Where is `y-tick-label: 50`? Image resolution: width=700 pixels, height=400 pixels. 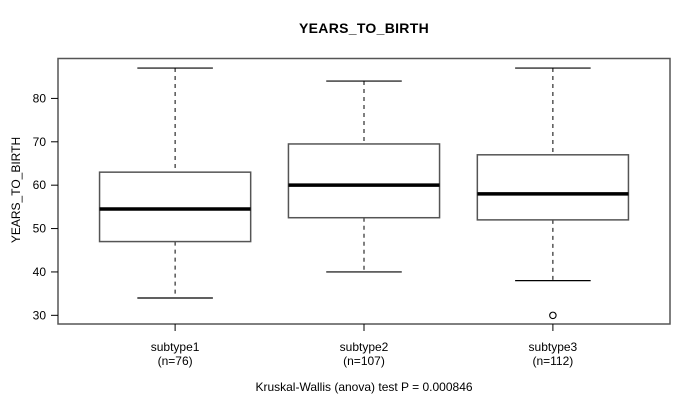
y-tick-label: 50 is located at coordinates (40, 229).